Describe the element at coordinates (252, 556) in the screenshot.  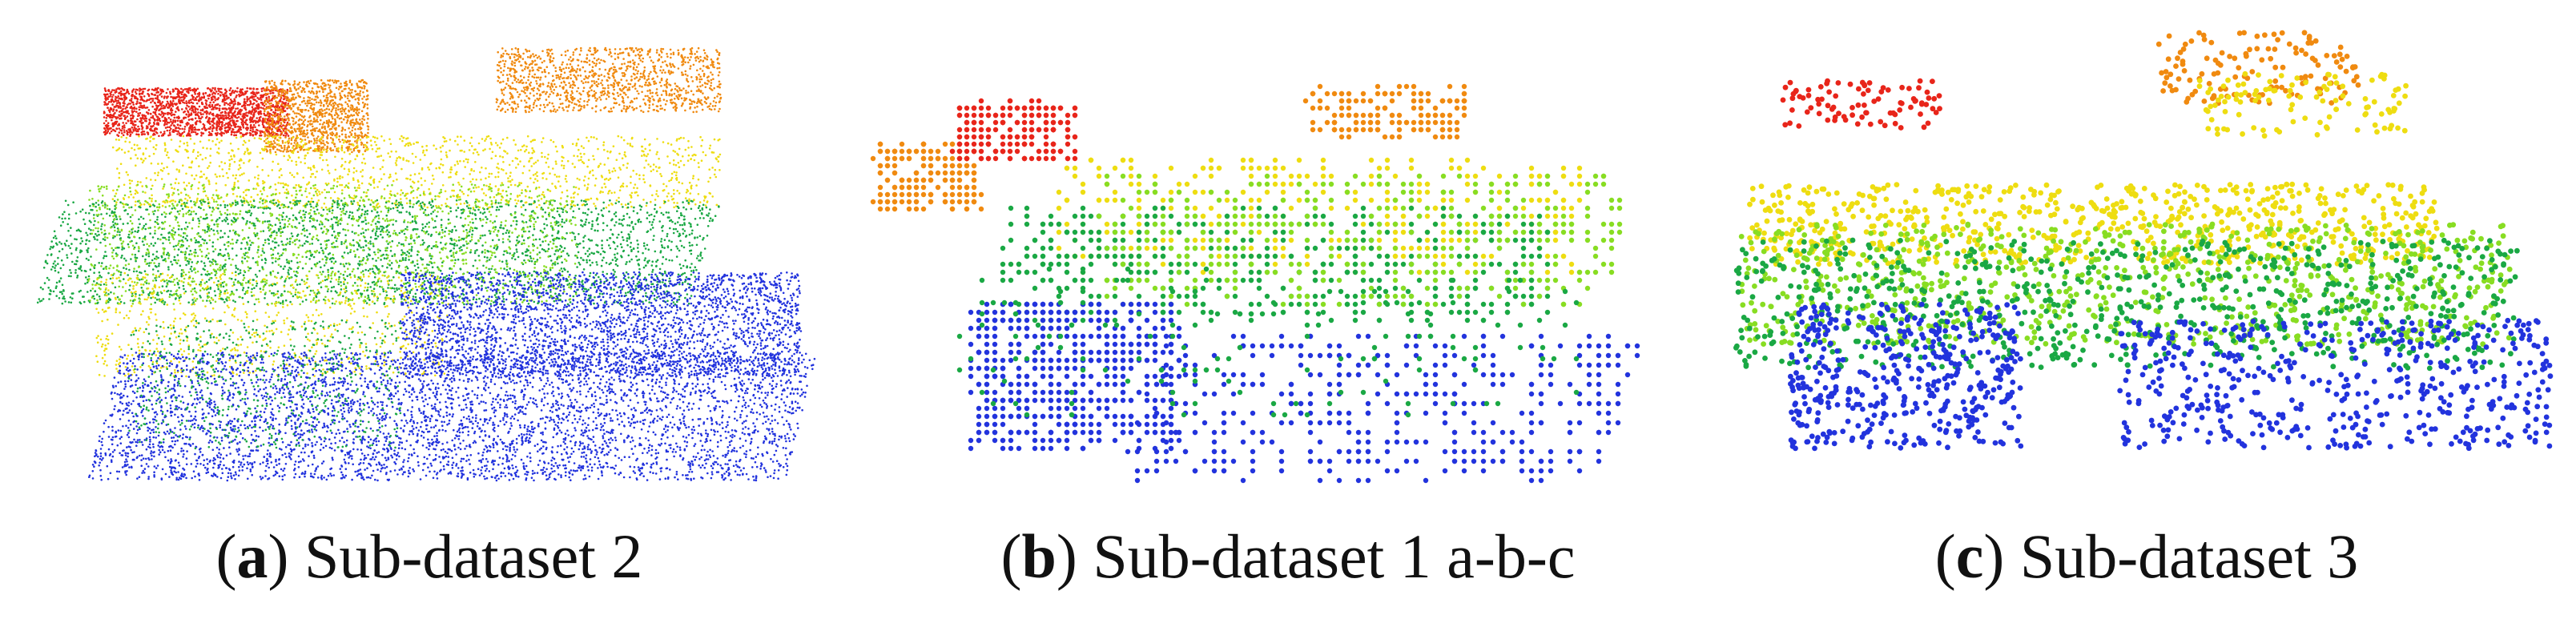
I see `caption-a-letter: a` at that location.